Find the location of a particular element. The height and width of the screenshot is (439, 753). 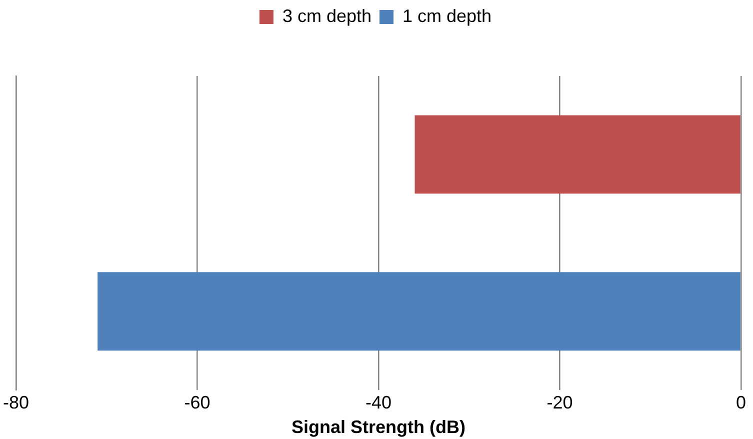

legend-label: 3 cm depth is located at coordinates (327, 16).